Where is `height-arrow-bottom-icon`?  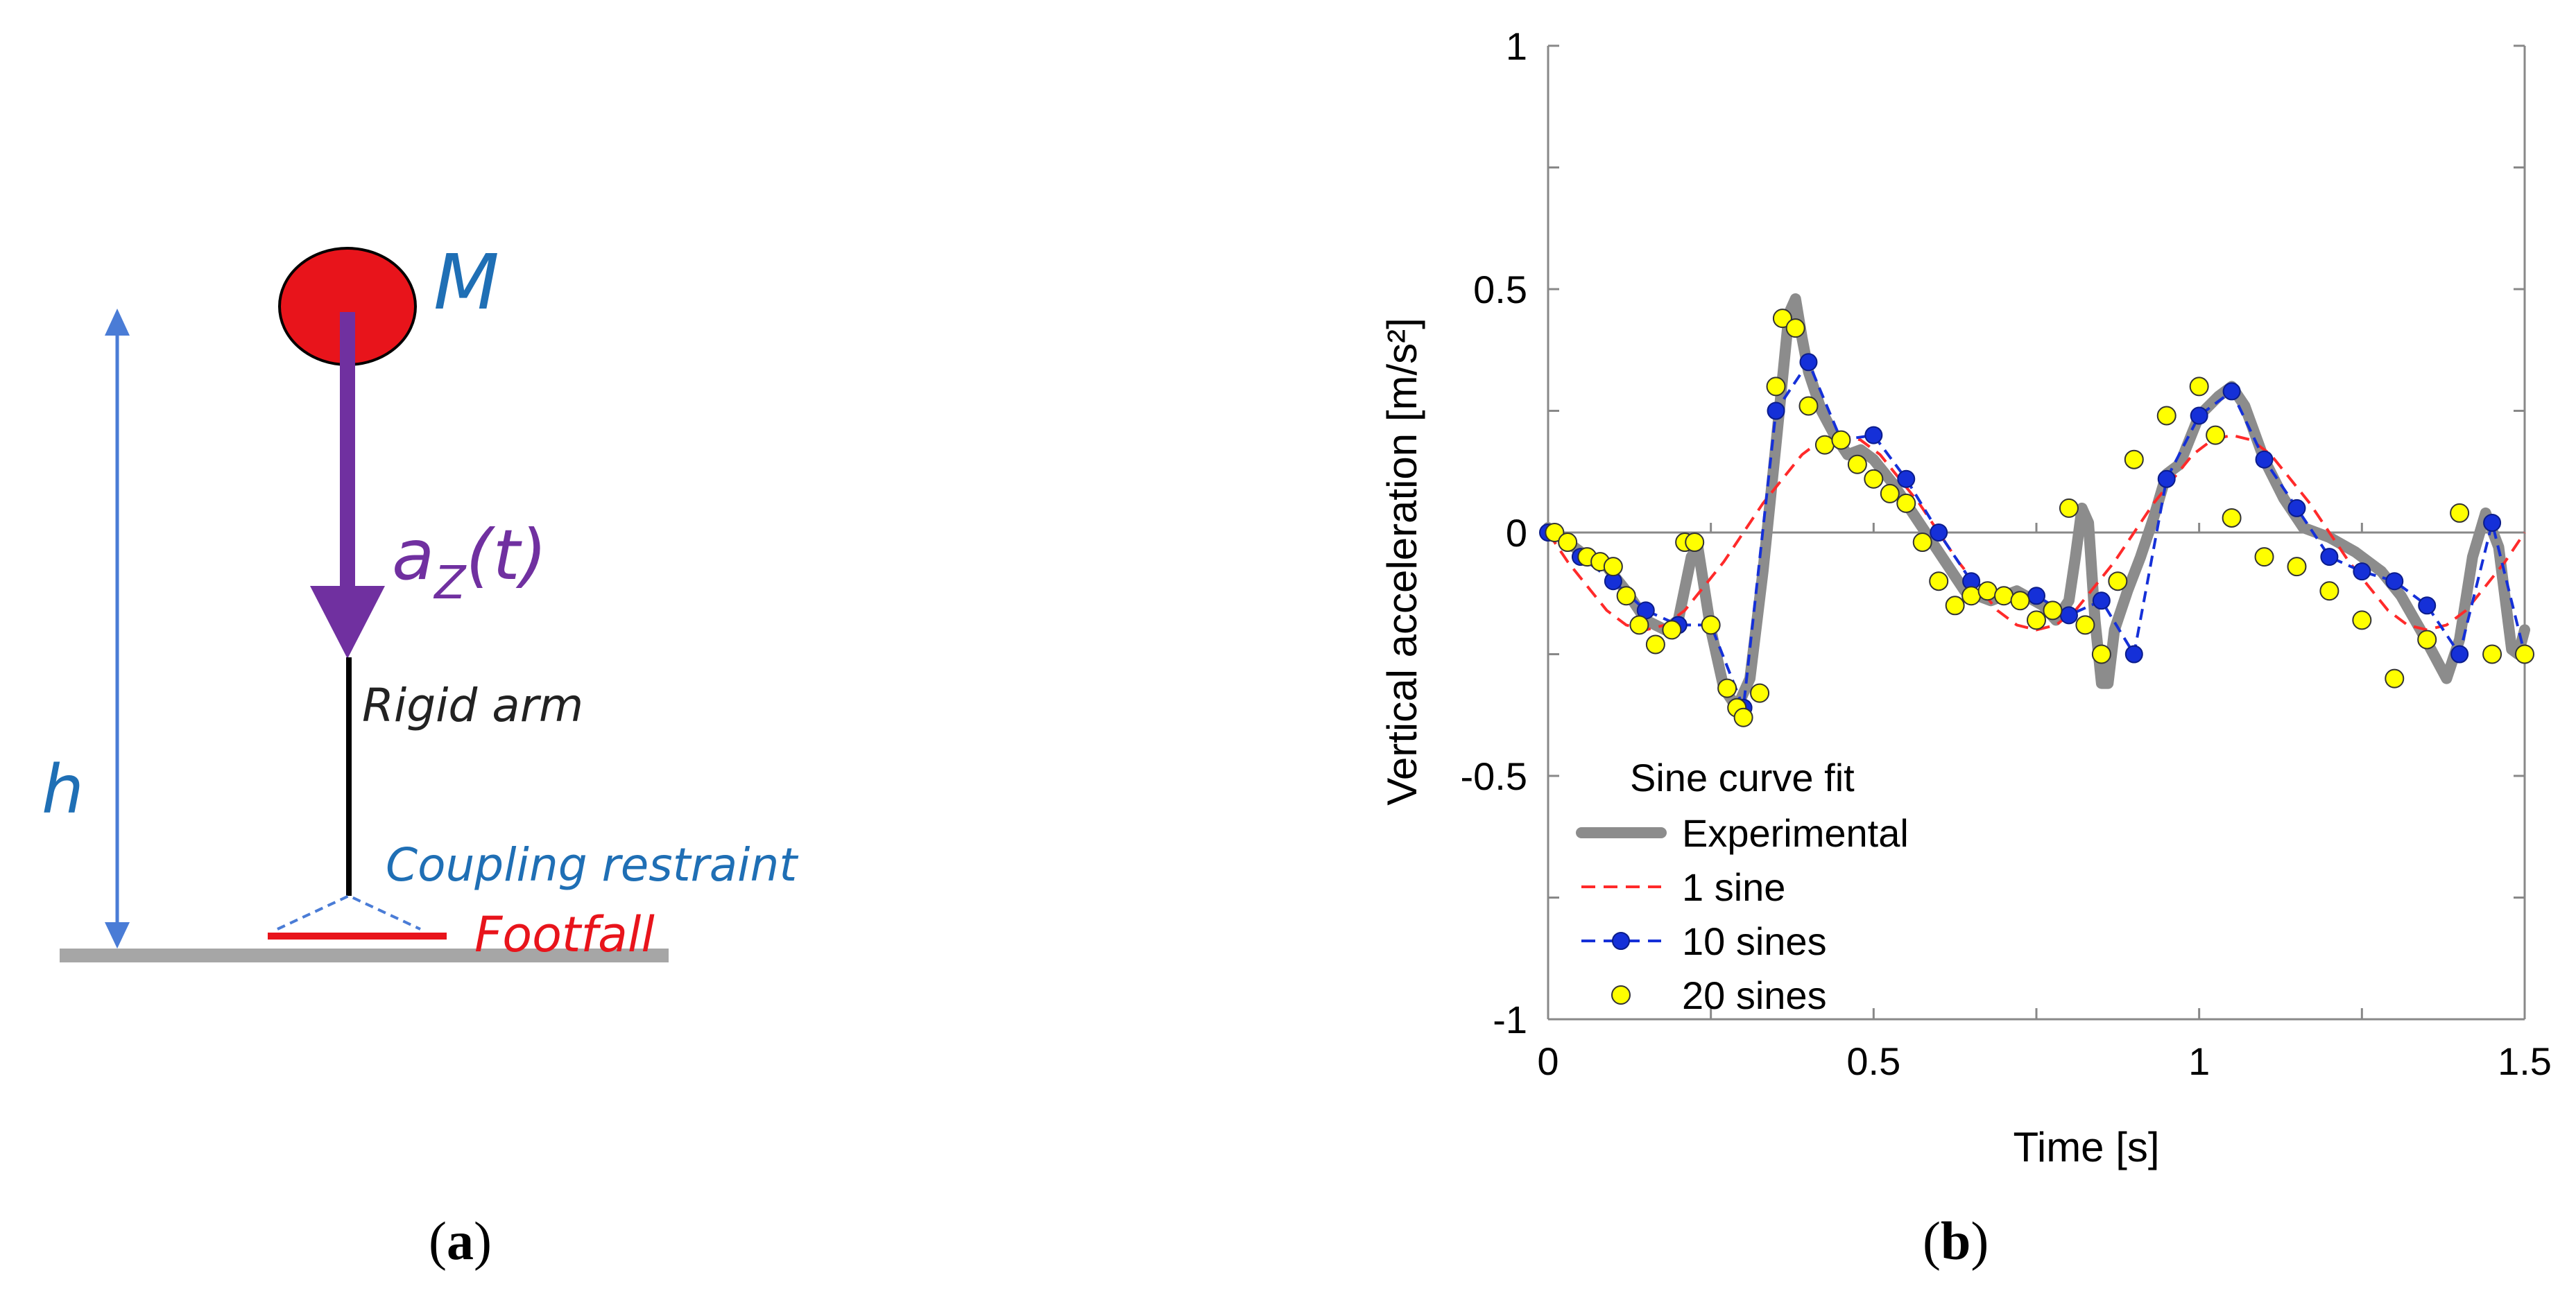
height-arrow-bottom-icon is located at coordinates (117, 935).